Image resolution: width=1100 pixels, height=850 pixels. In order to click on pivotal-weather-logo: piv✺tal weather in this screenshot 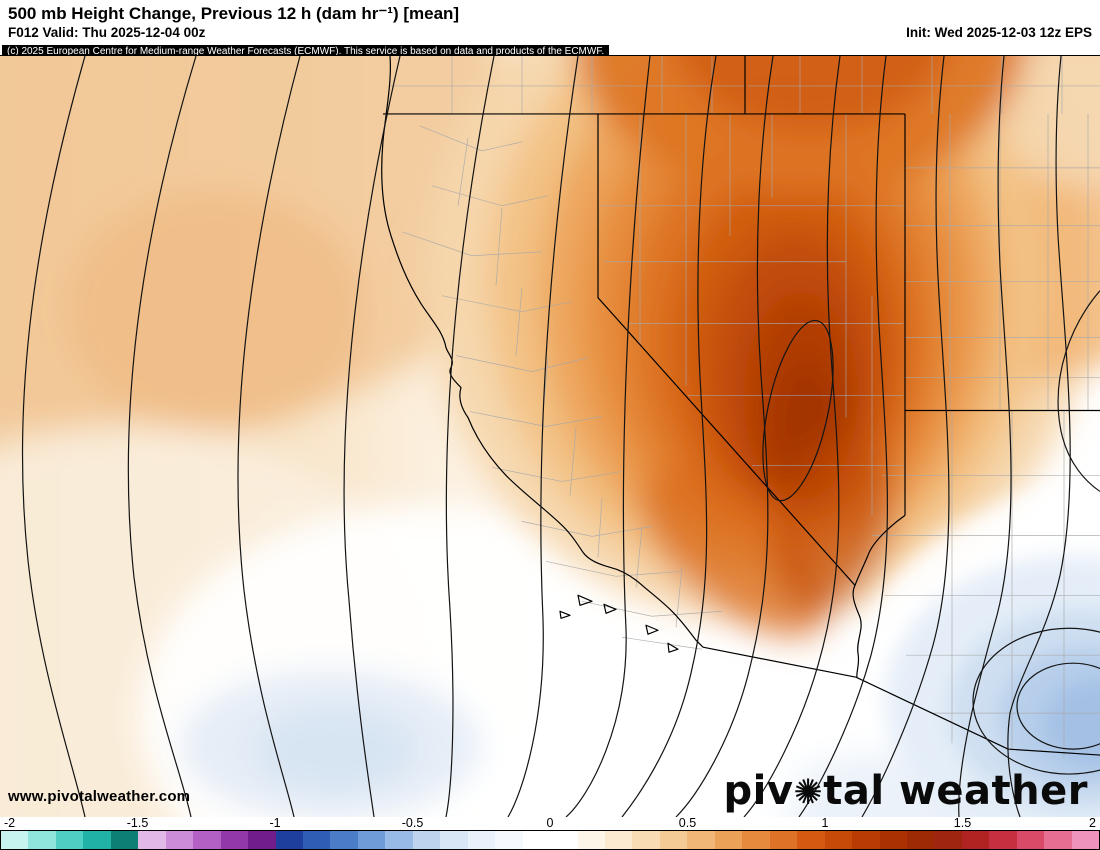, I will do `click(905, 791)`.